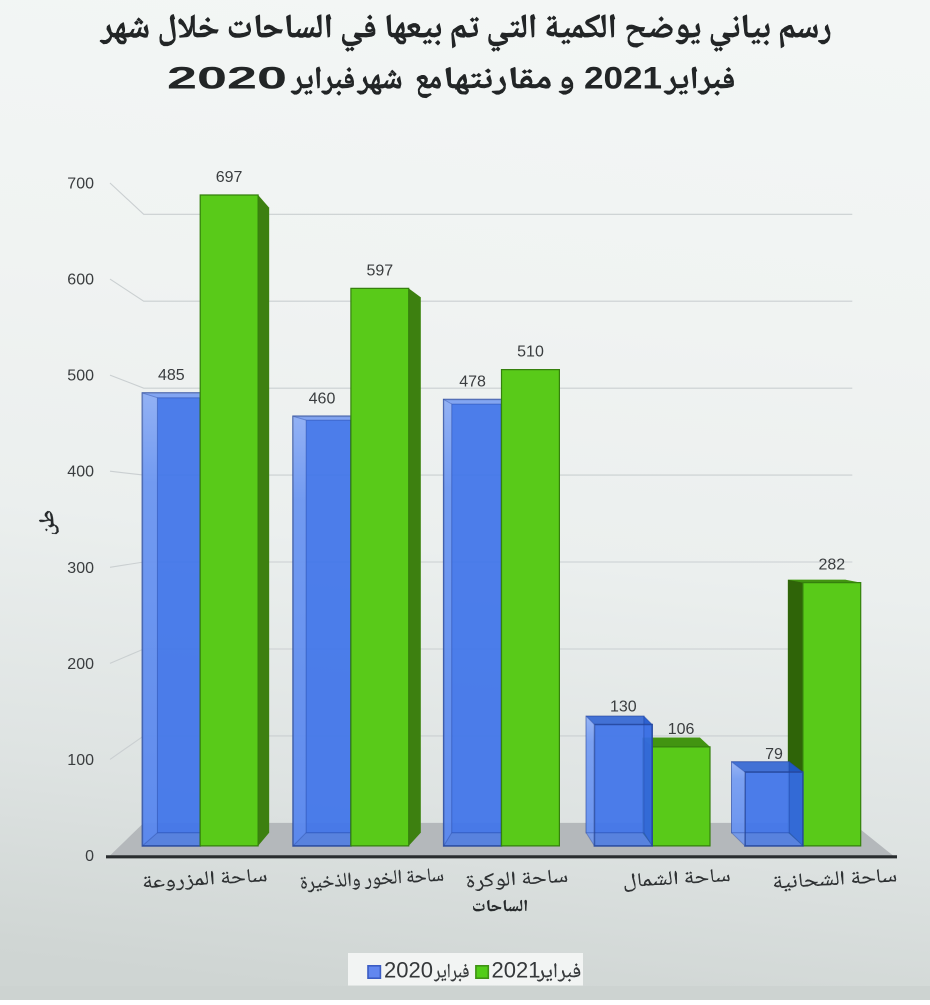 This screenshot has width=930, height=1005. What do you see at coordinates (80, 376) in the screenshot?
I see `svg-text: 500` at bounding box center [80, 376].